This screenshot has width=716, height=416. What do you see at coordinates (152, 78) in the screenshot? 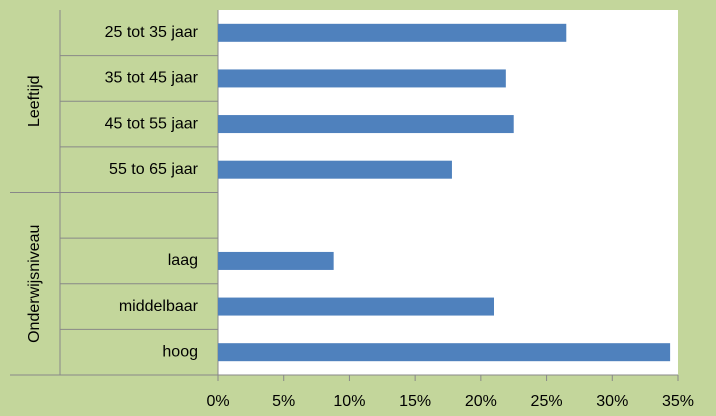
I see `y-tick-label: 35 tot 45 jaar` at bounding box center [152, 78].